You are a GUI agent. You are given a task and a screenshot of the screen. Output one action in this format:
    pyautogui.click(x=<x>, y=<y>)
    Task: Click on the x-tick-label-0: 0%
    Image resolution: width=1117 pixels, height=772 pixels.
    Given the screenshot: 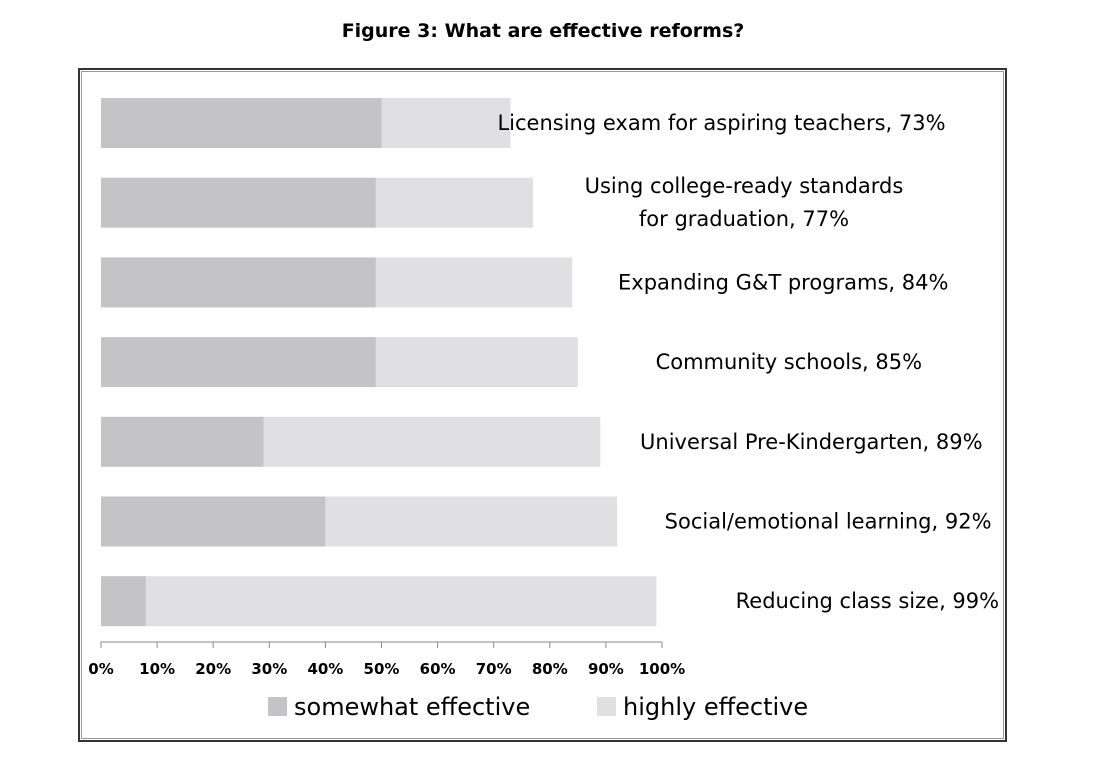 What is the action you would take?
    pyautogui.click(x=100, y=669)
    